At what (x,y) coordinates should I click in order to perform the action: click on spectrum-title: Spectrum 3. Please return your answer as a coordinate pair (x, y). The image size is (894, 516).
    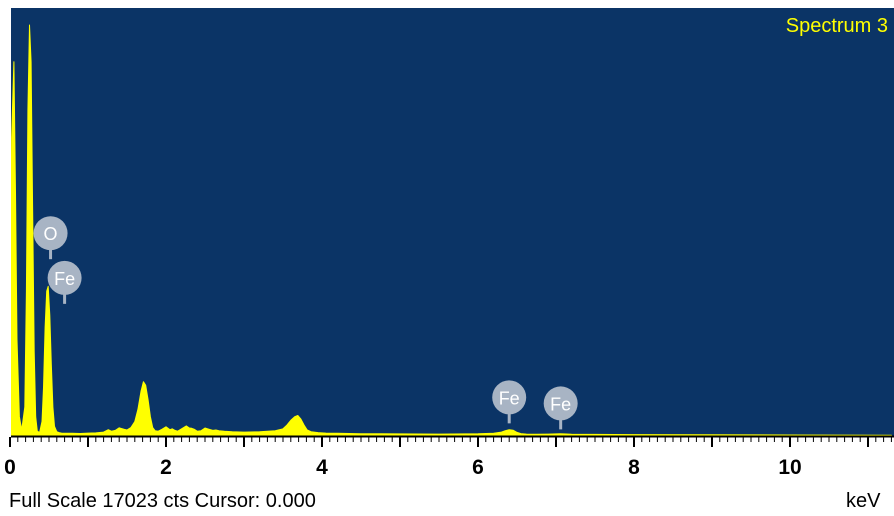
    Looking at the image, I should click on (837, 26).